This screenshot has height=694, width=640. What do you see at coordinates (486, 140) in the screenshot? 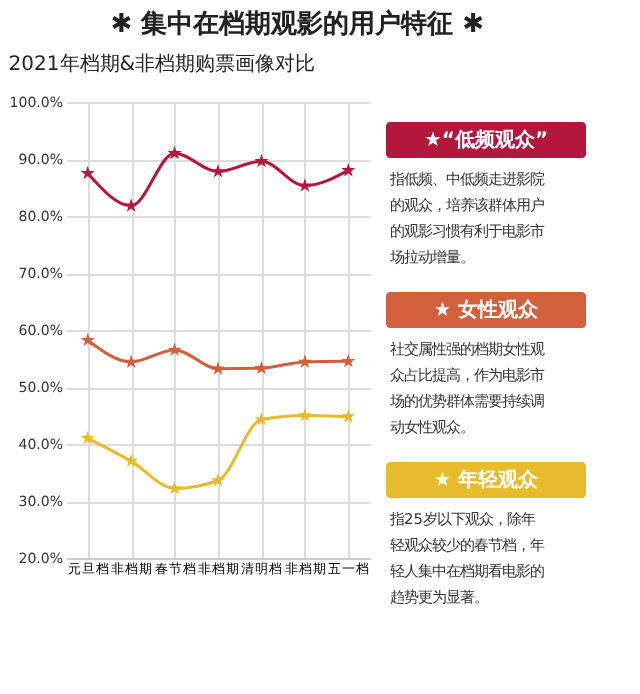
I see `text: ★“低频观众”` at bounding box center [486, 140].